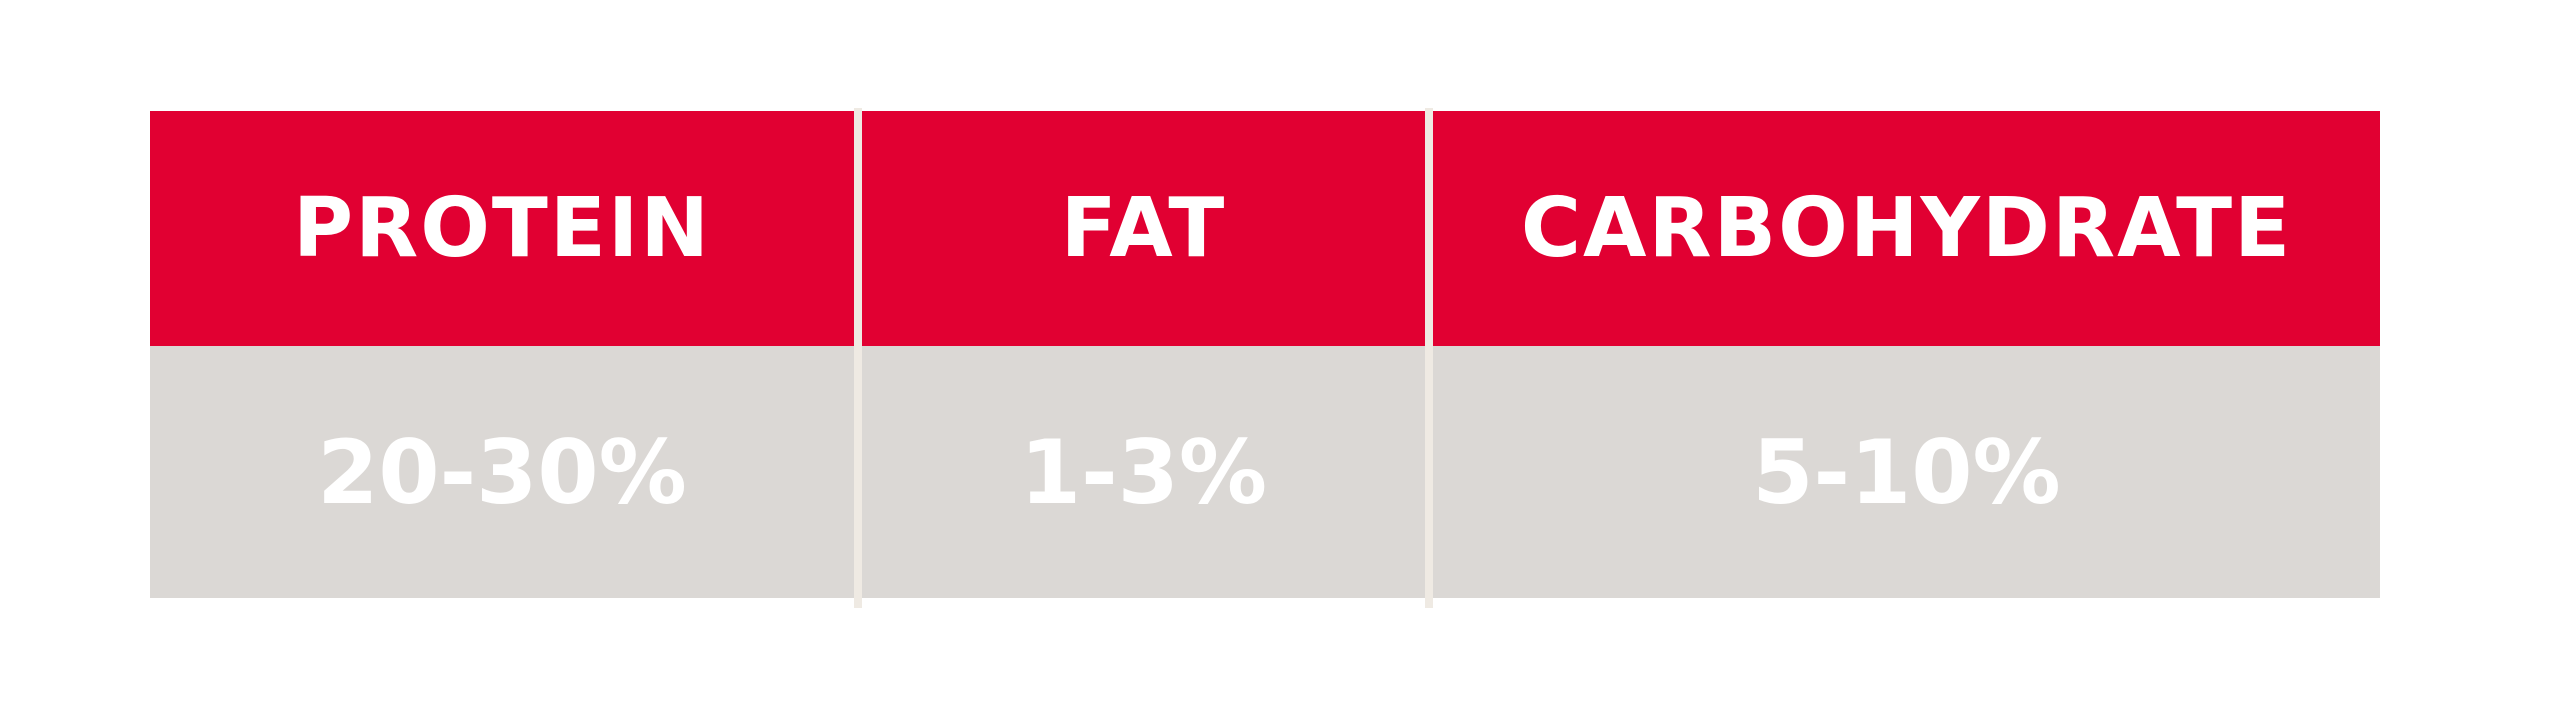  I want to click on value-cell: 5-10%, so click(1906, 472).